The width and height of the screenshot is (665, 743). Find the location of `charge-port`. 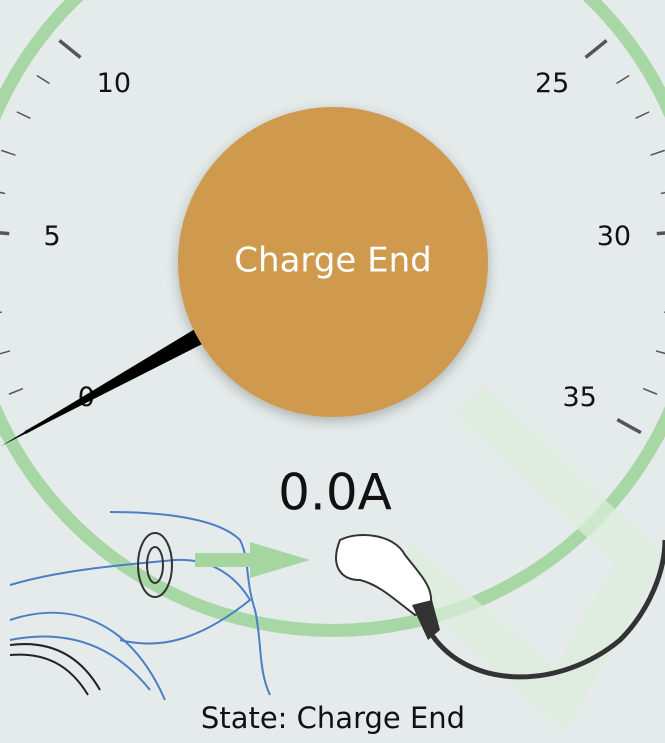

charge-port is located at coordinates (155, 565).